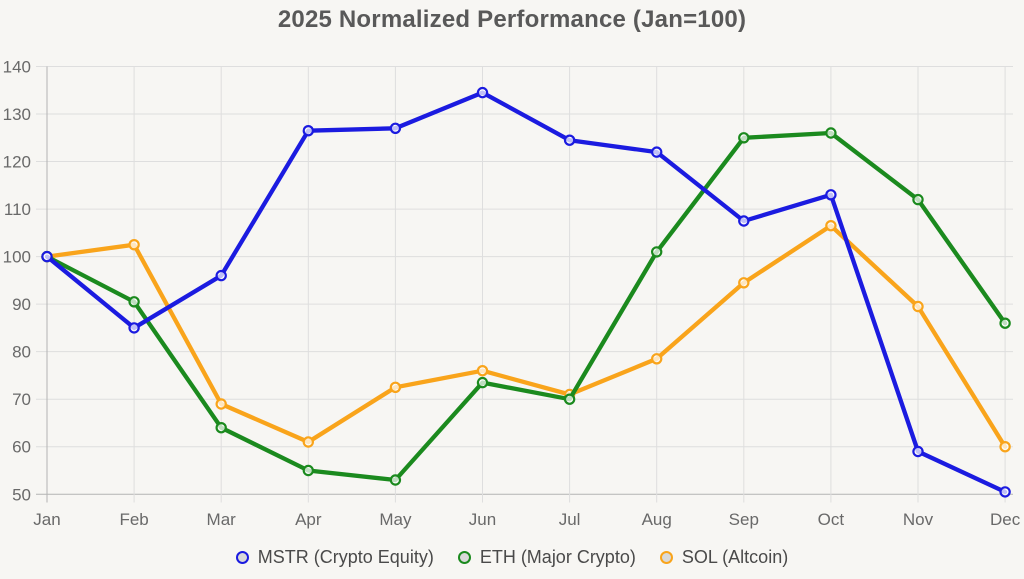  I want to click on eth-series-marker-icon, so click(464, 557).